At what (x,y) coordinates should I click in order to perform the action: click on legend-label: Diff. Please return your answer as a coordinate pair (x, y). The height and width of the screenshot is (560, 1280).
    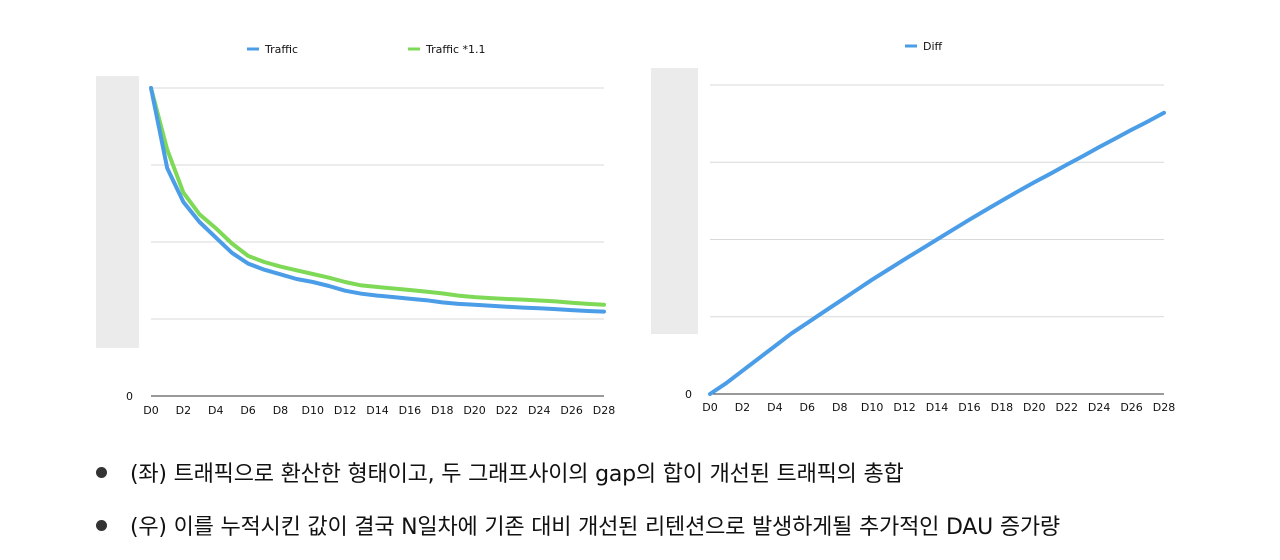
    Looking at the image, I should click on (933, 46).